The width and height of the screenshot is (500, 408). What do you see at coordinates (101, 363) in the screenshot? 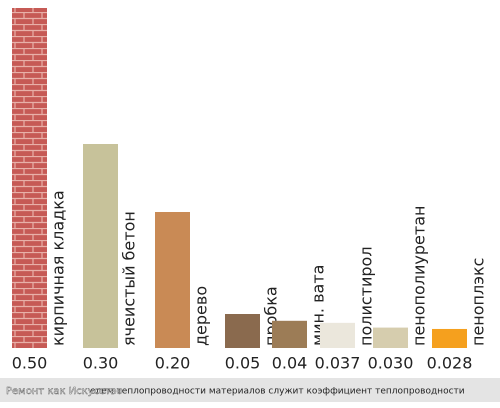
I see `value-label: 0.30` at bounding box center [101, 363].